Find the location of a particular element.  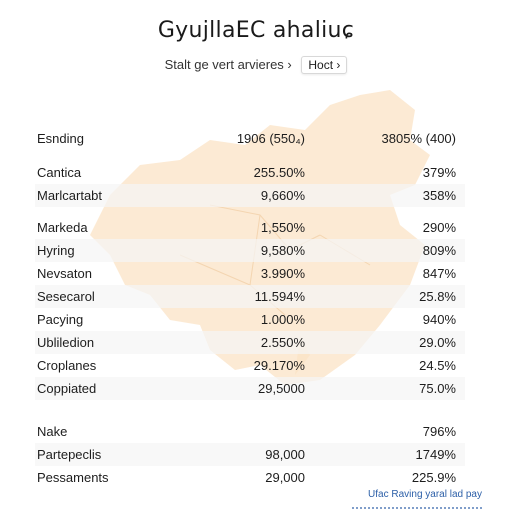

table-row: Nevsaton 3.990% 847% is located at coordinates (250, 273).